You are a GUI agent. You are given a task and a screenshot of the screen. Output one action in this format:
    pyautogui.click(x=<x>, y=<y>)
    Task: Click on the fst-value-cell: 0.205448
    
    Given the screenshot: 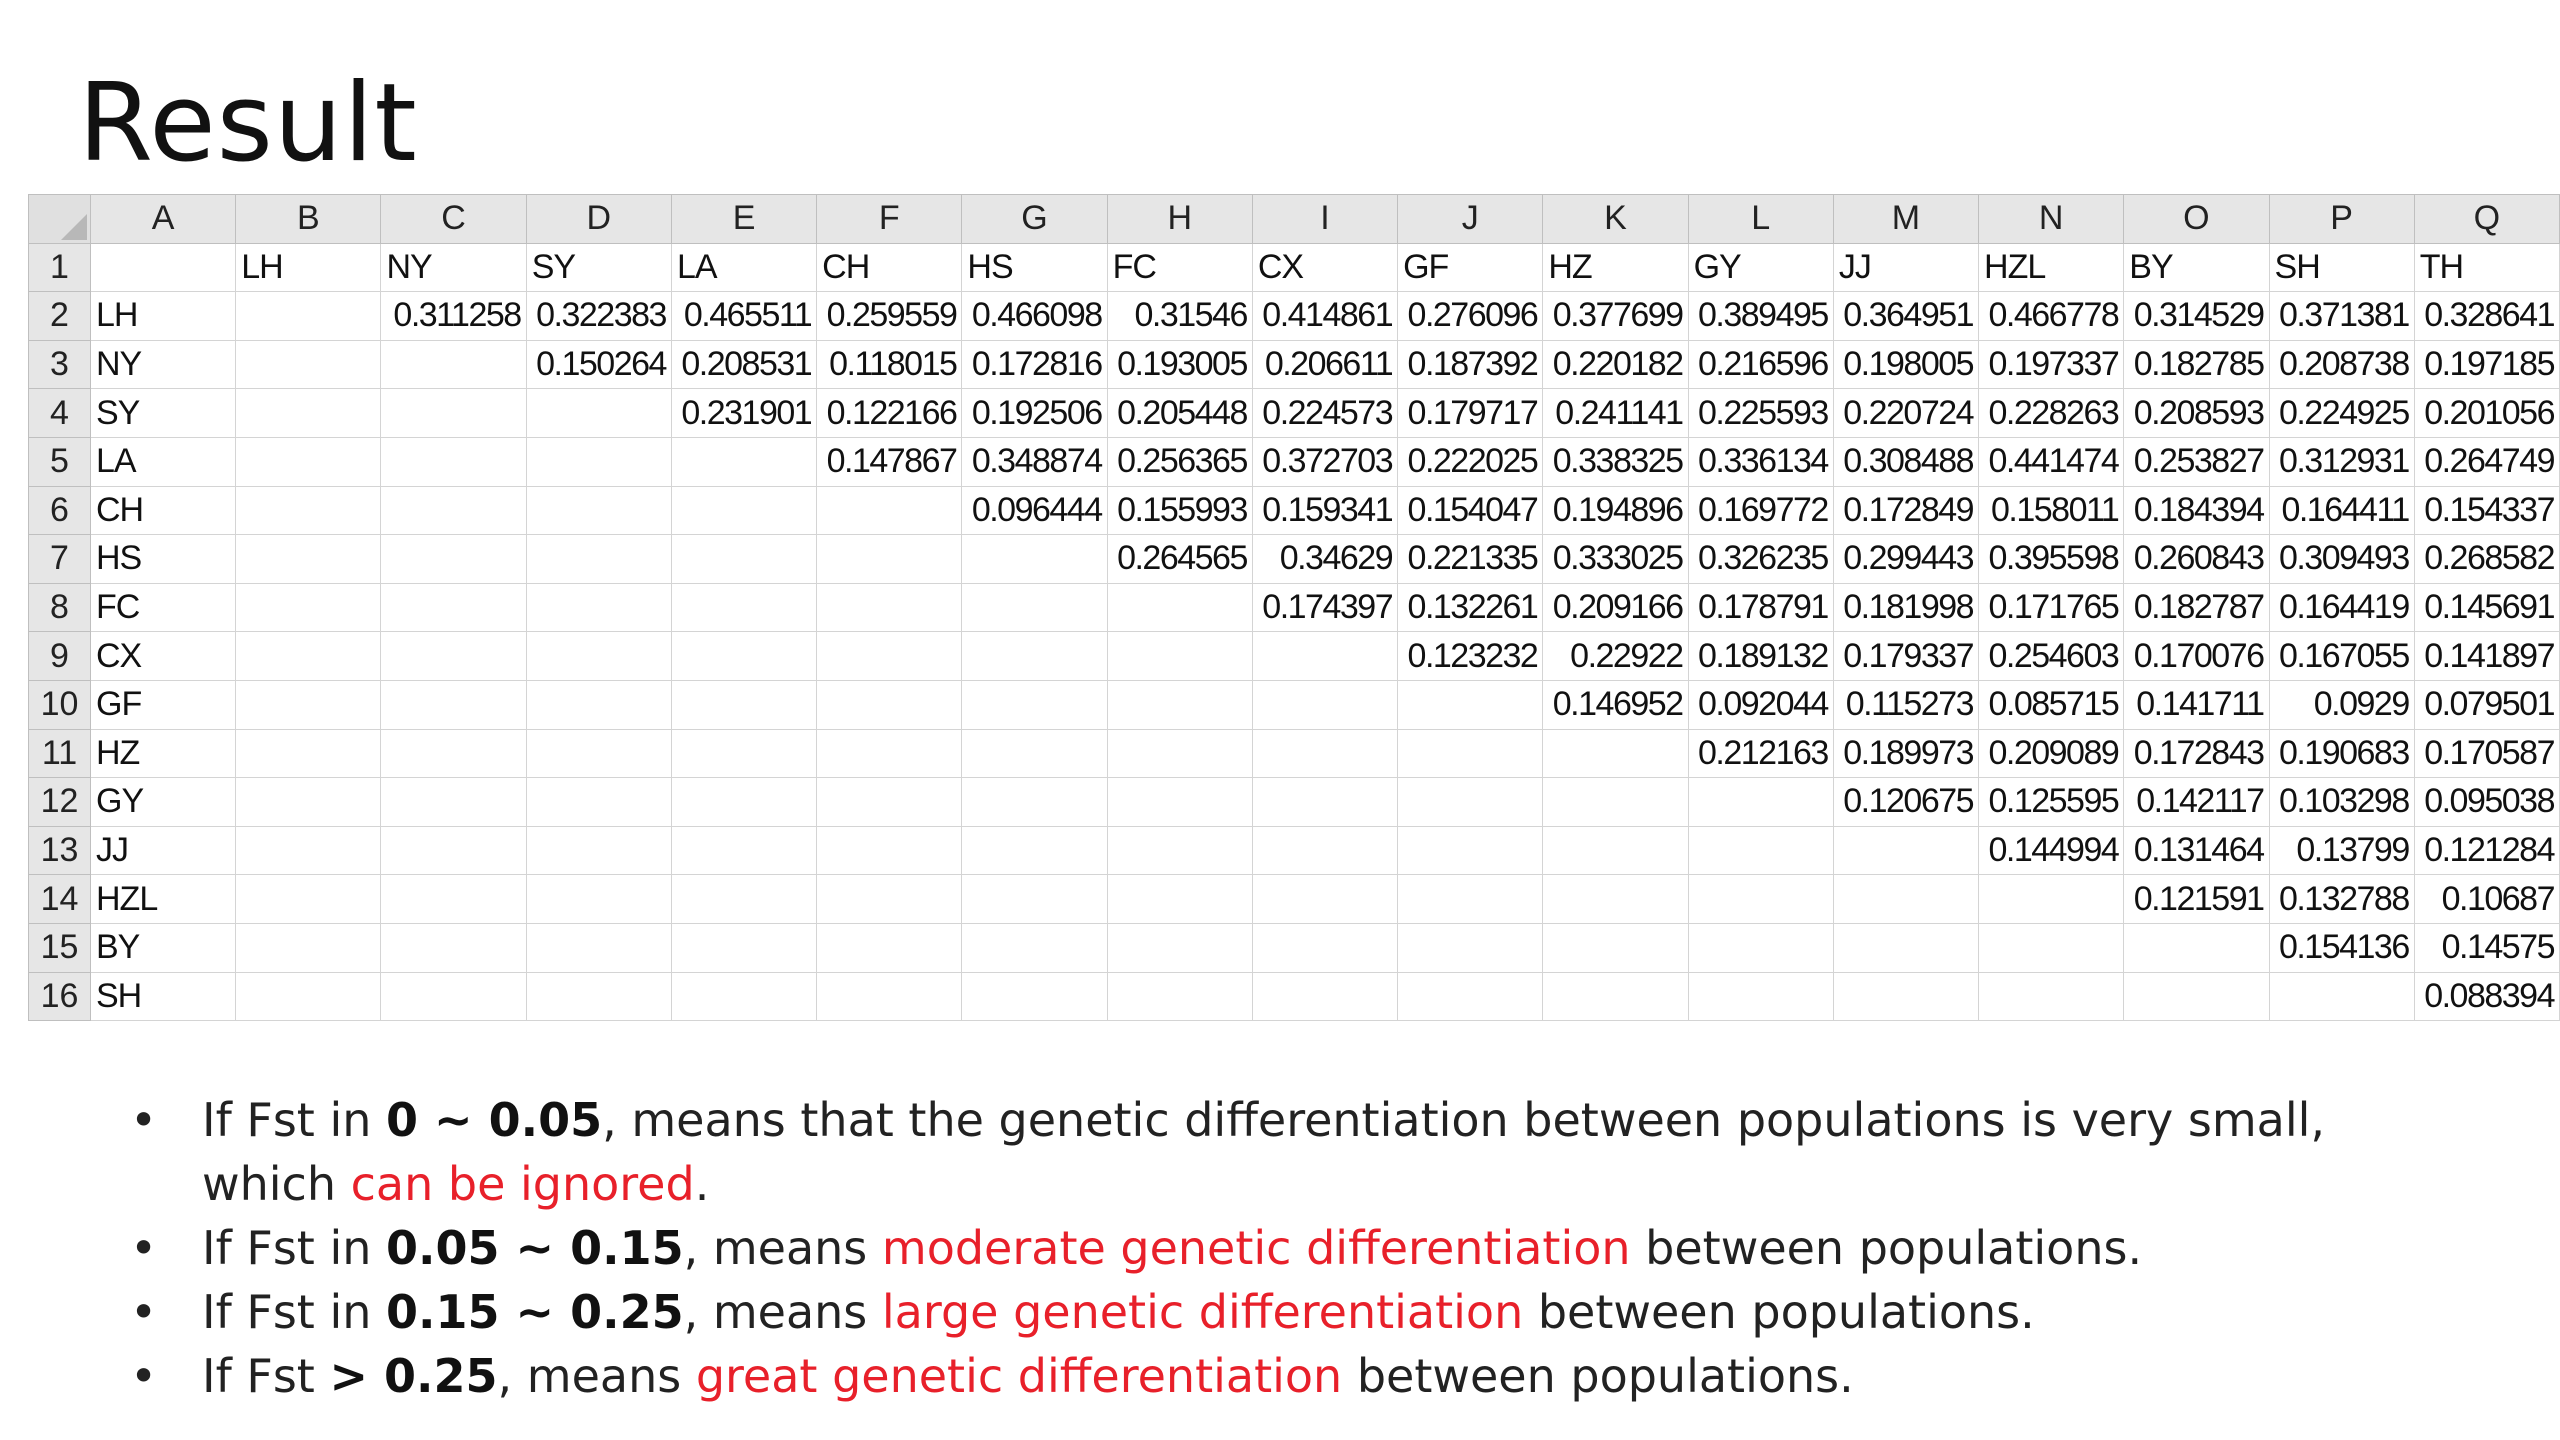 What is the action you would take?
    pyautogui.click(x=1179, y=413)
    